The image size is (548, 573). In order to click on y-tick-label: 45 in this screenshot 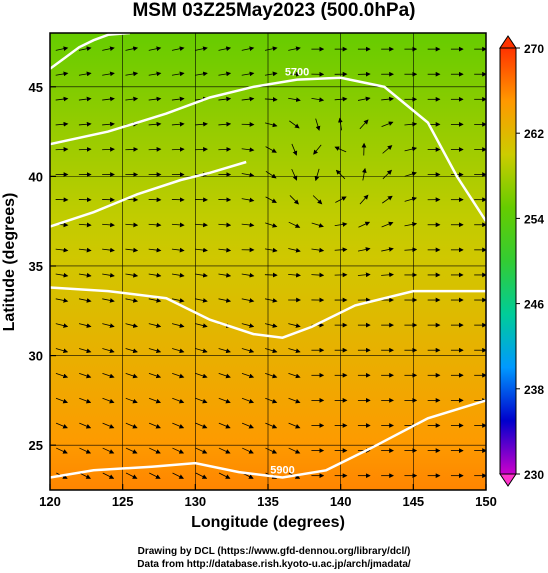, I will do `click(36, 87)`.